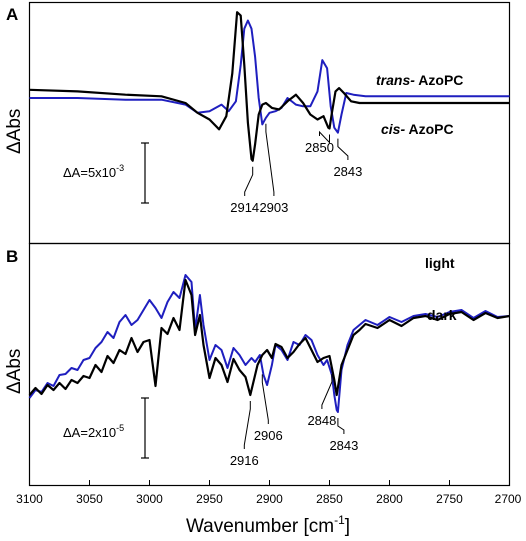  I want to click on panel-a-scalebar-text: ΔA=5x10, so click(89, 172).